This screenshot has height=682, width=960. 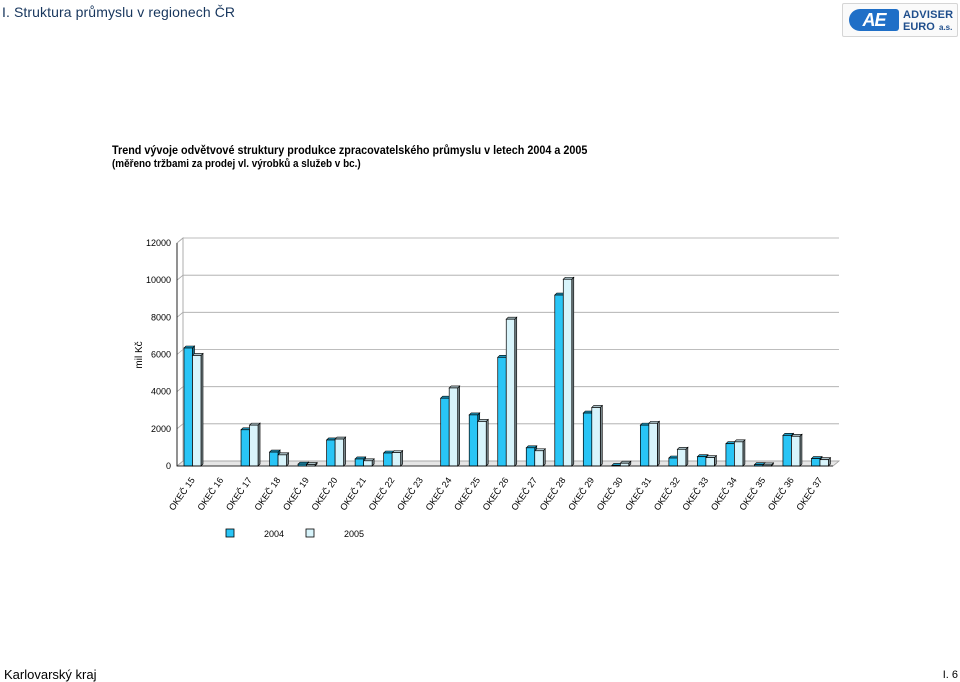 What do you see at coordinates (946, 27) in the screenshot?
I see `logo-text-line3: a.s.` at bounding box center [946, 27].